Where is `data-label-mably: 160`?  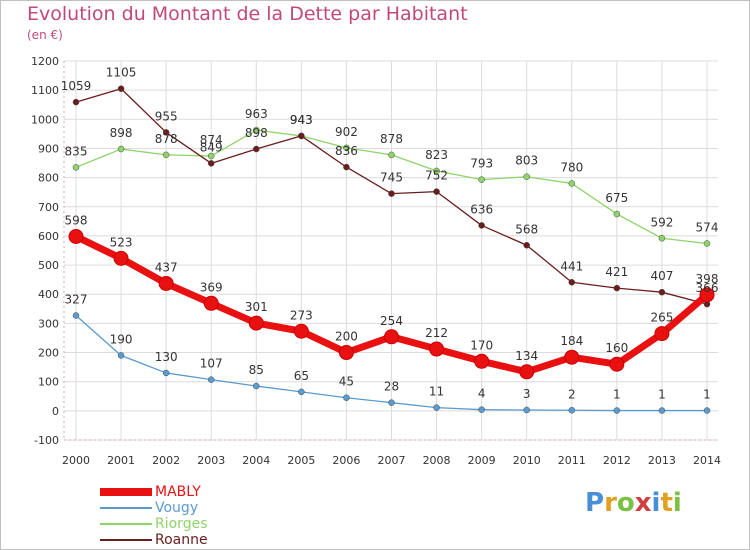
data-label-mably: 160 is located at coordinates (616, 348).